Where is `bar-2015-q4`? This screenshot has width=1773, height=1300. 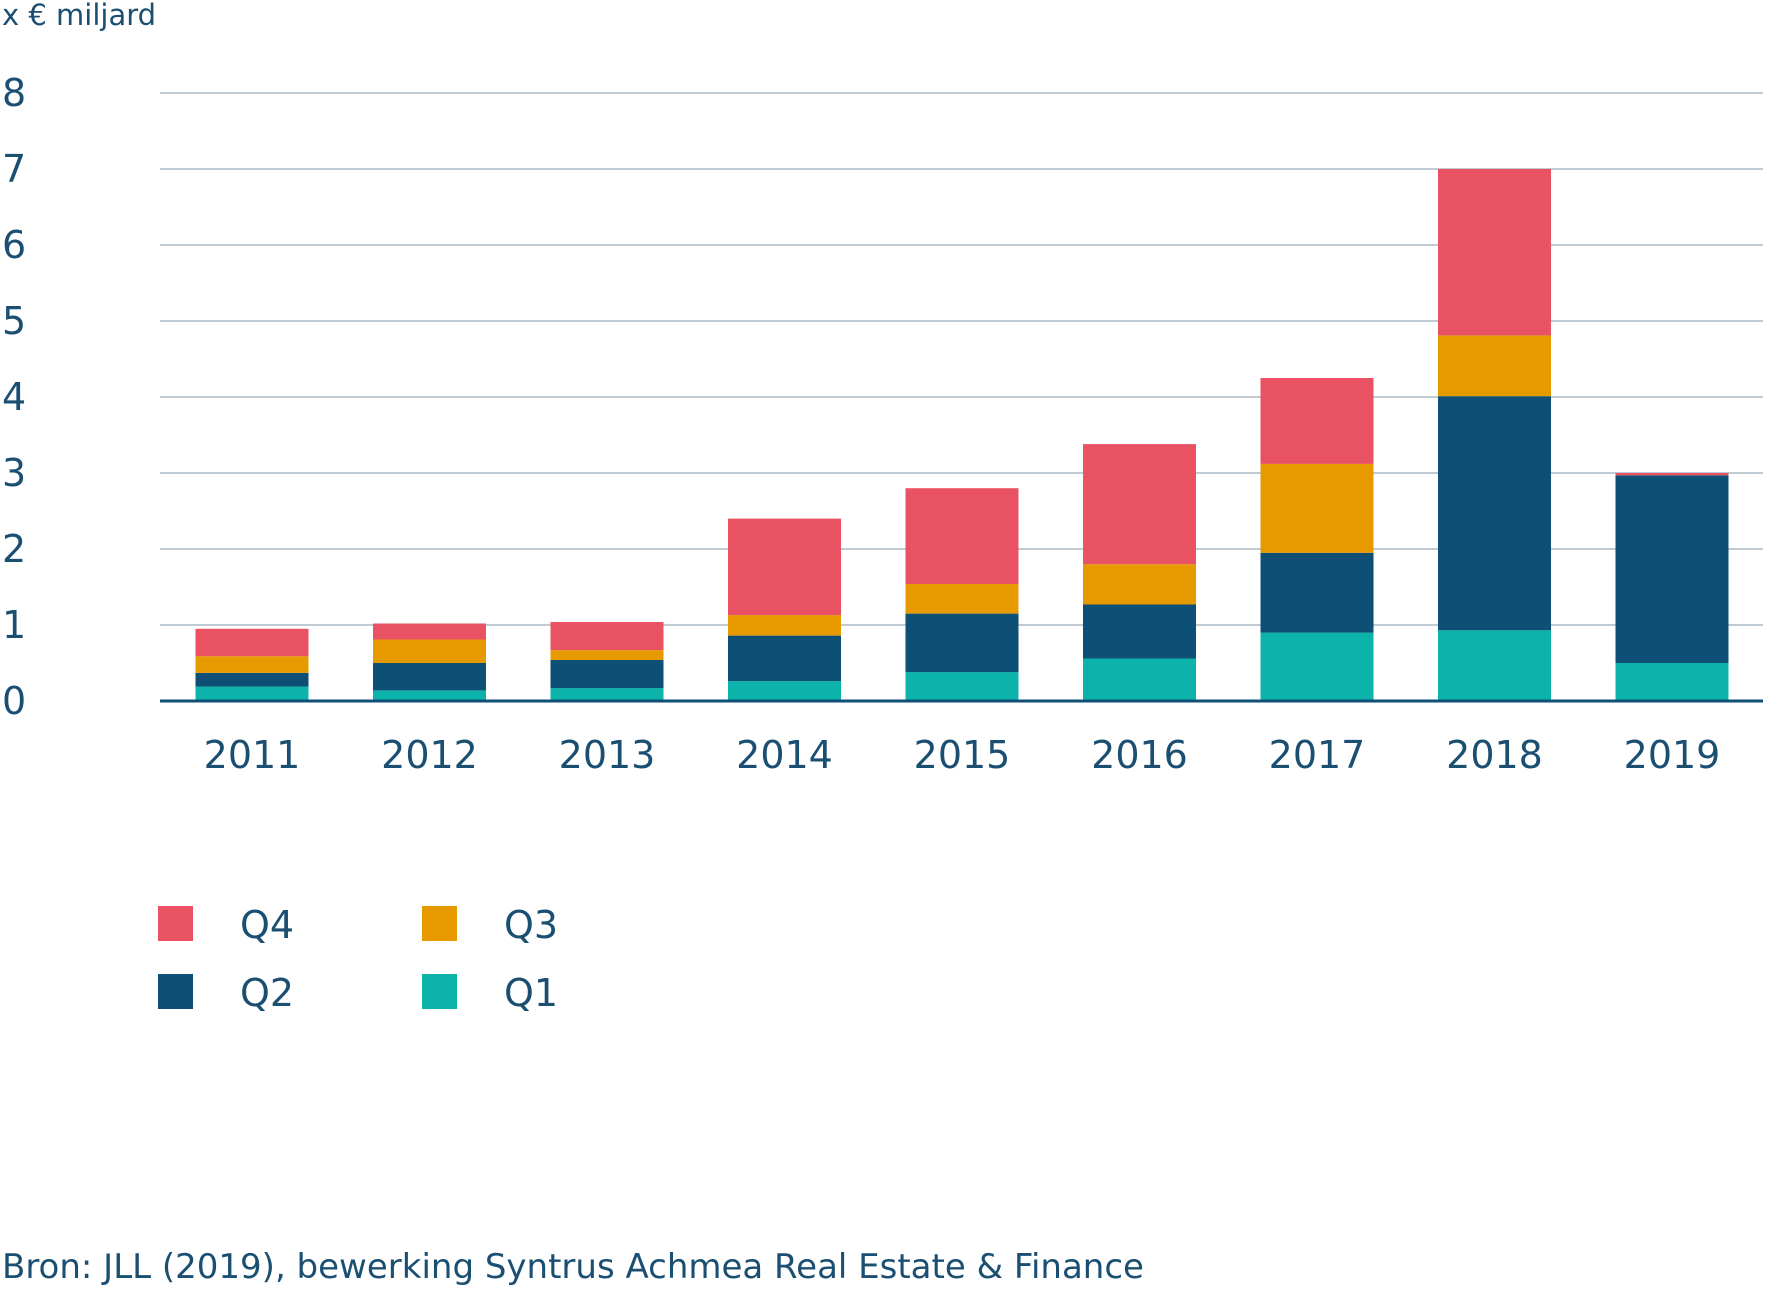 bar-2015-q4 is located at coordinates (962, 536).